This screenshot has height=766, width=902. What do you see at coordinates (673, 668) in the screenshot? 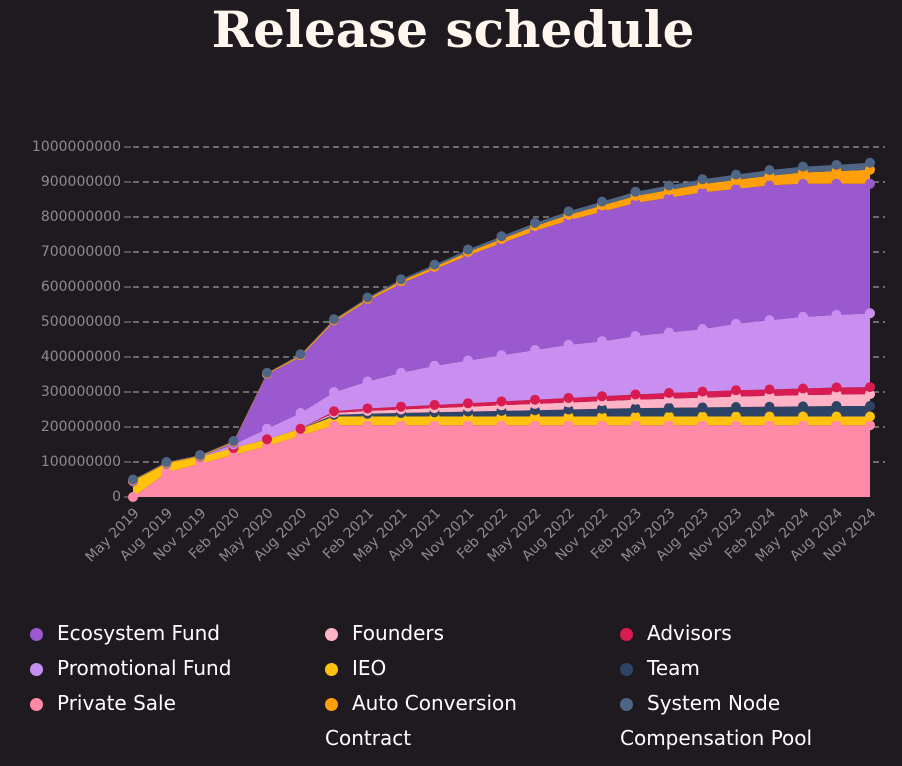
I see `legend-label: Team` at bounding box center [673, 668].